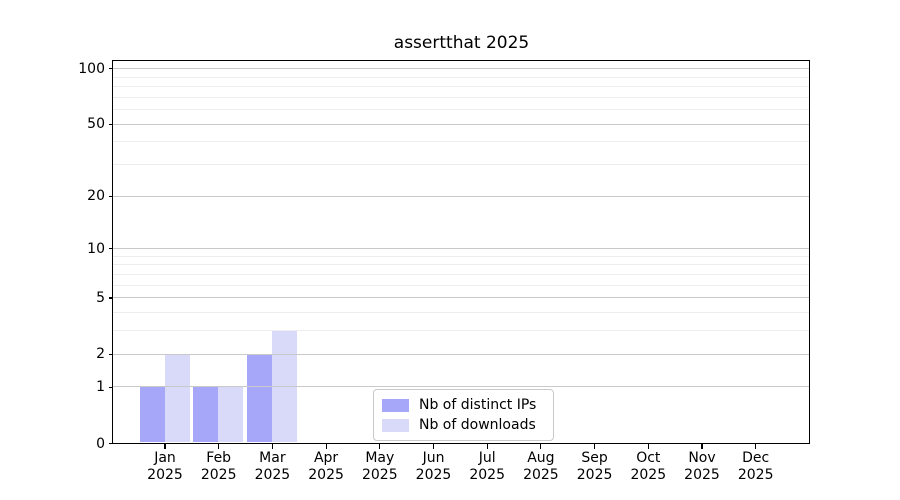 The height and width of the screenshot is (500, 900). Describe the element at coordinates (96, 196) in the screenshot. I see `y-tick-label: 20` at that location.